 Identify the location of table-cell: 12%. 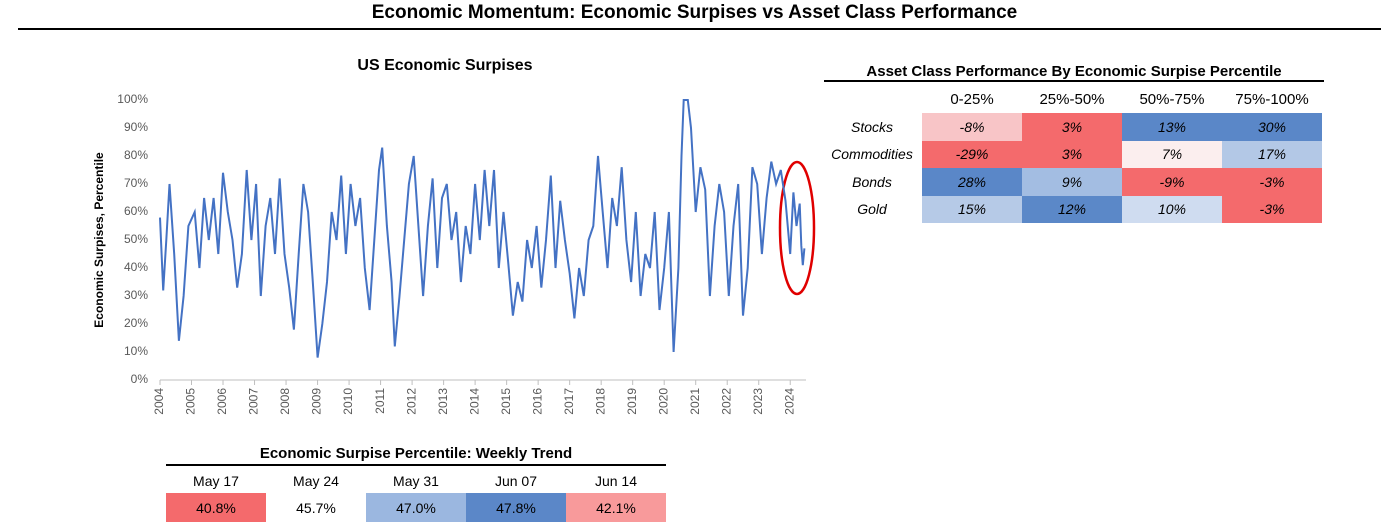
(1072, 209).